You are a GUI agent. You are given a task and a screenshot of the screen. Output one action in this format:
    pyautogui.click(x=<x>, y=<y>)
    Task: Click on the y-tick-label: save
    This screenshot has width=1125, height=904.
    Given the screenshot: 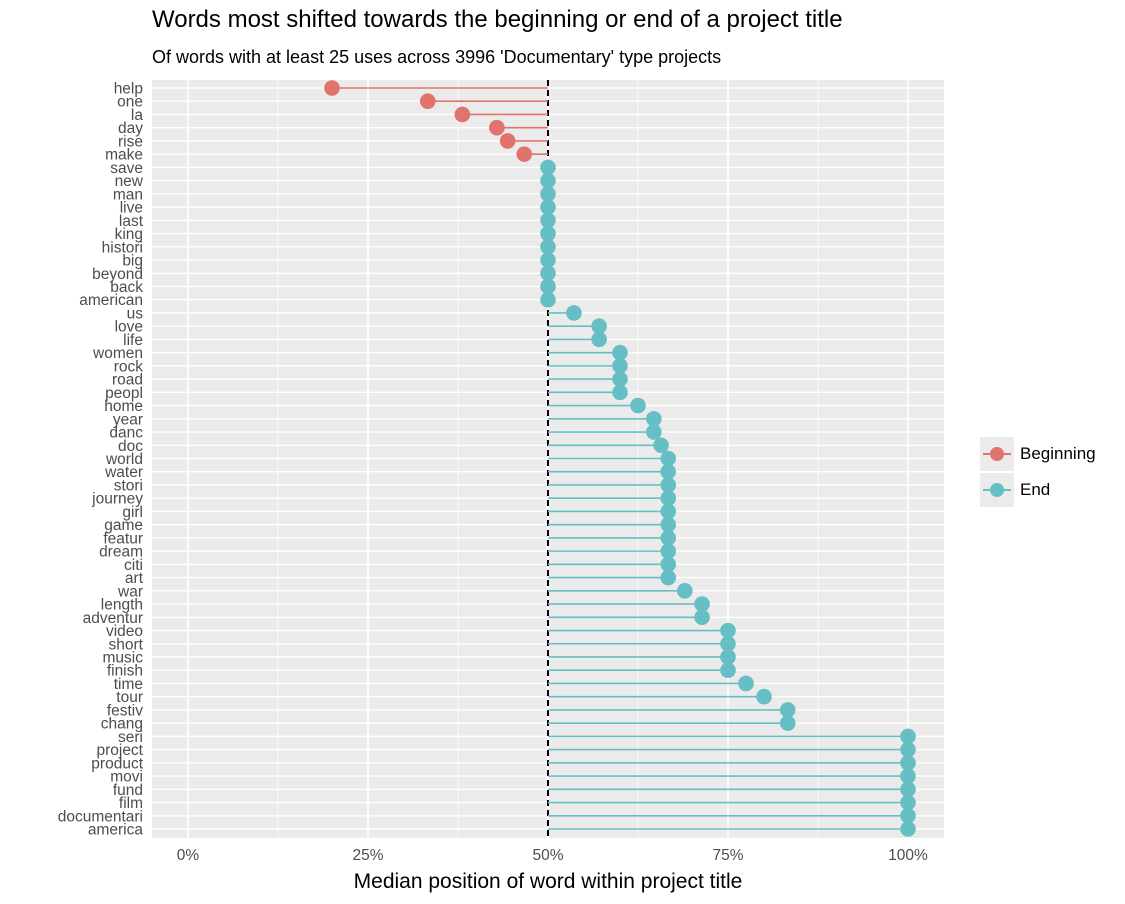 What is the action you would take?
    pyautogui.click(x=126, y=168)
    